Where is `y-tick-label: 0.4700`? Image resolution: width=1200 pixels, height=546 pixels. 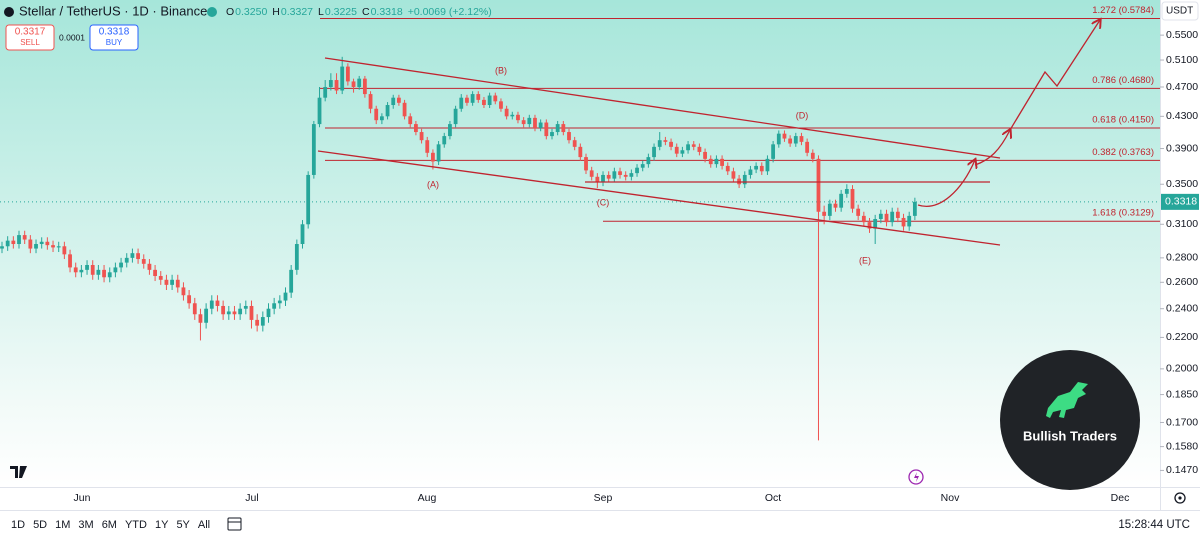
y-tick-label: 0.4700 is located at coordinates (1182, 87).